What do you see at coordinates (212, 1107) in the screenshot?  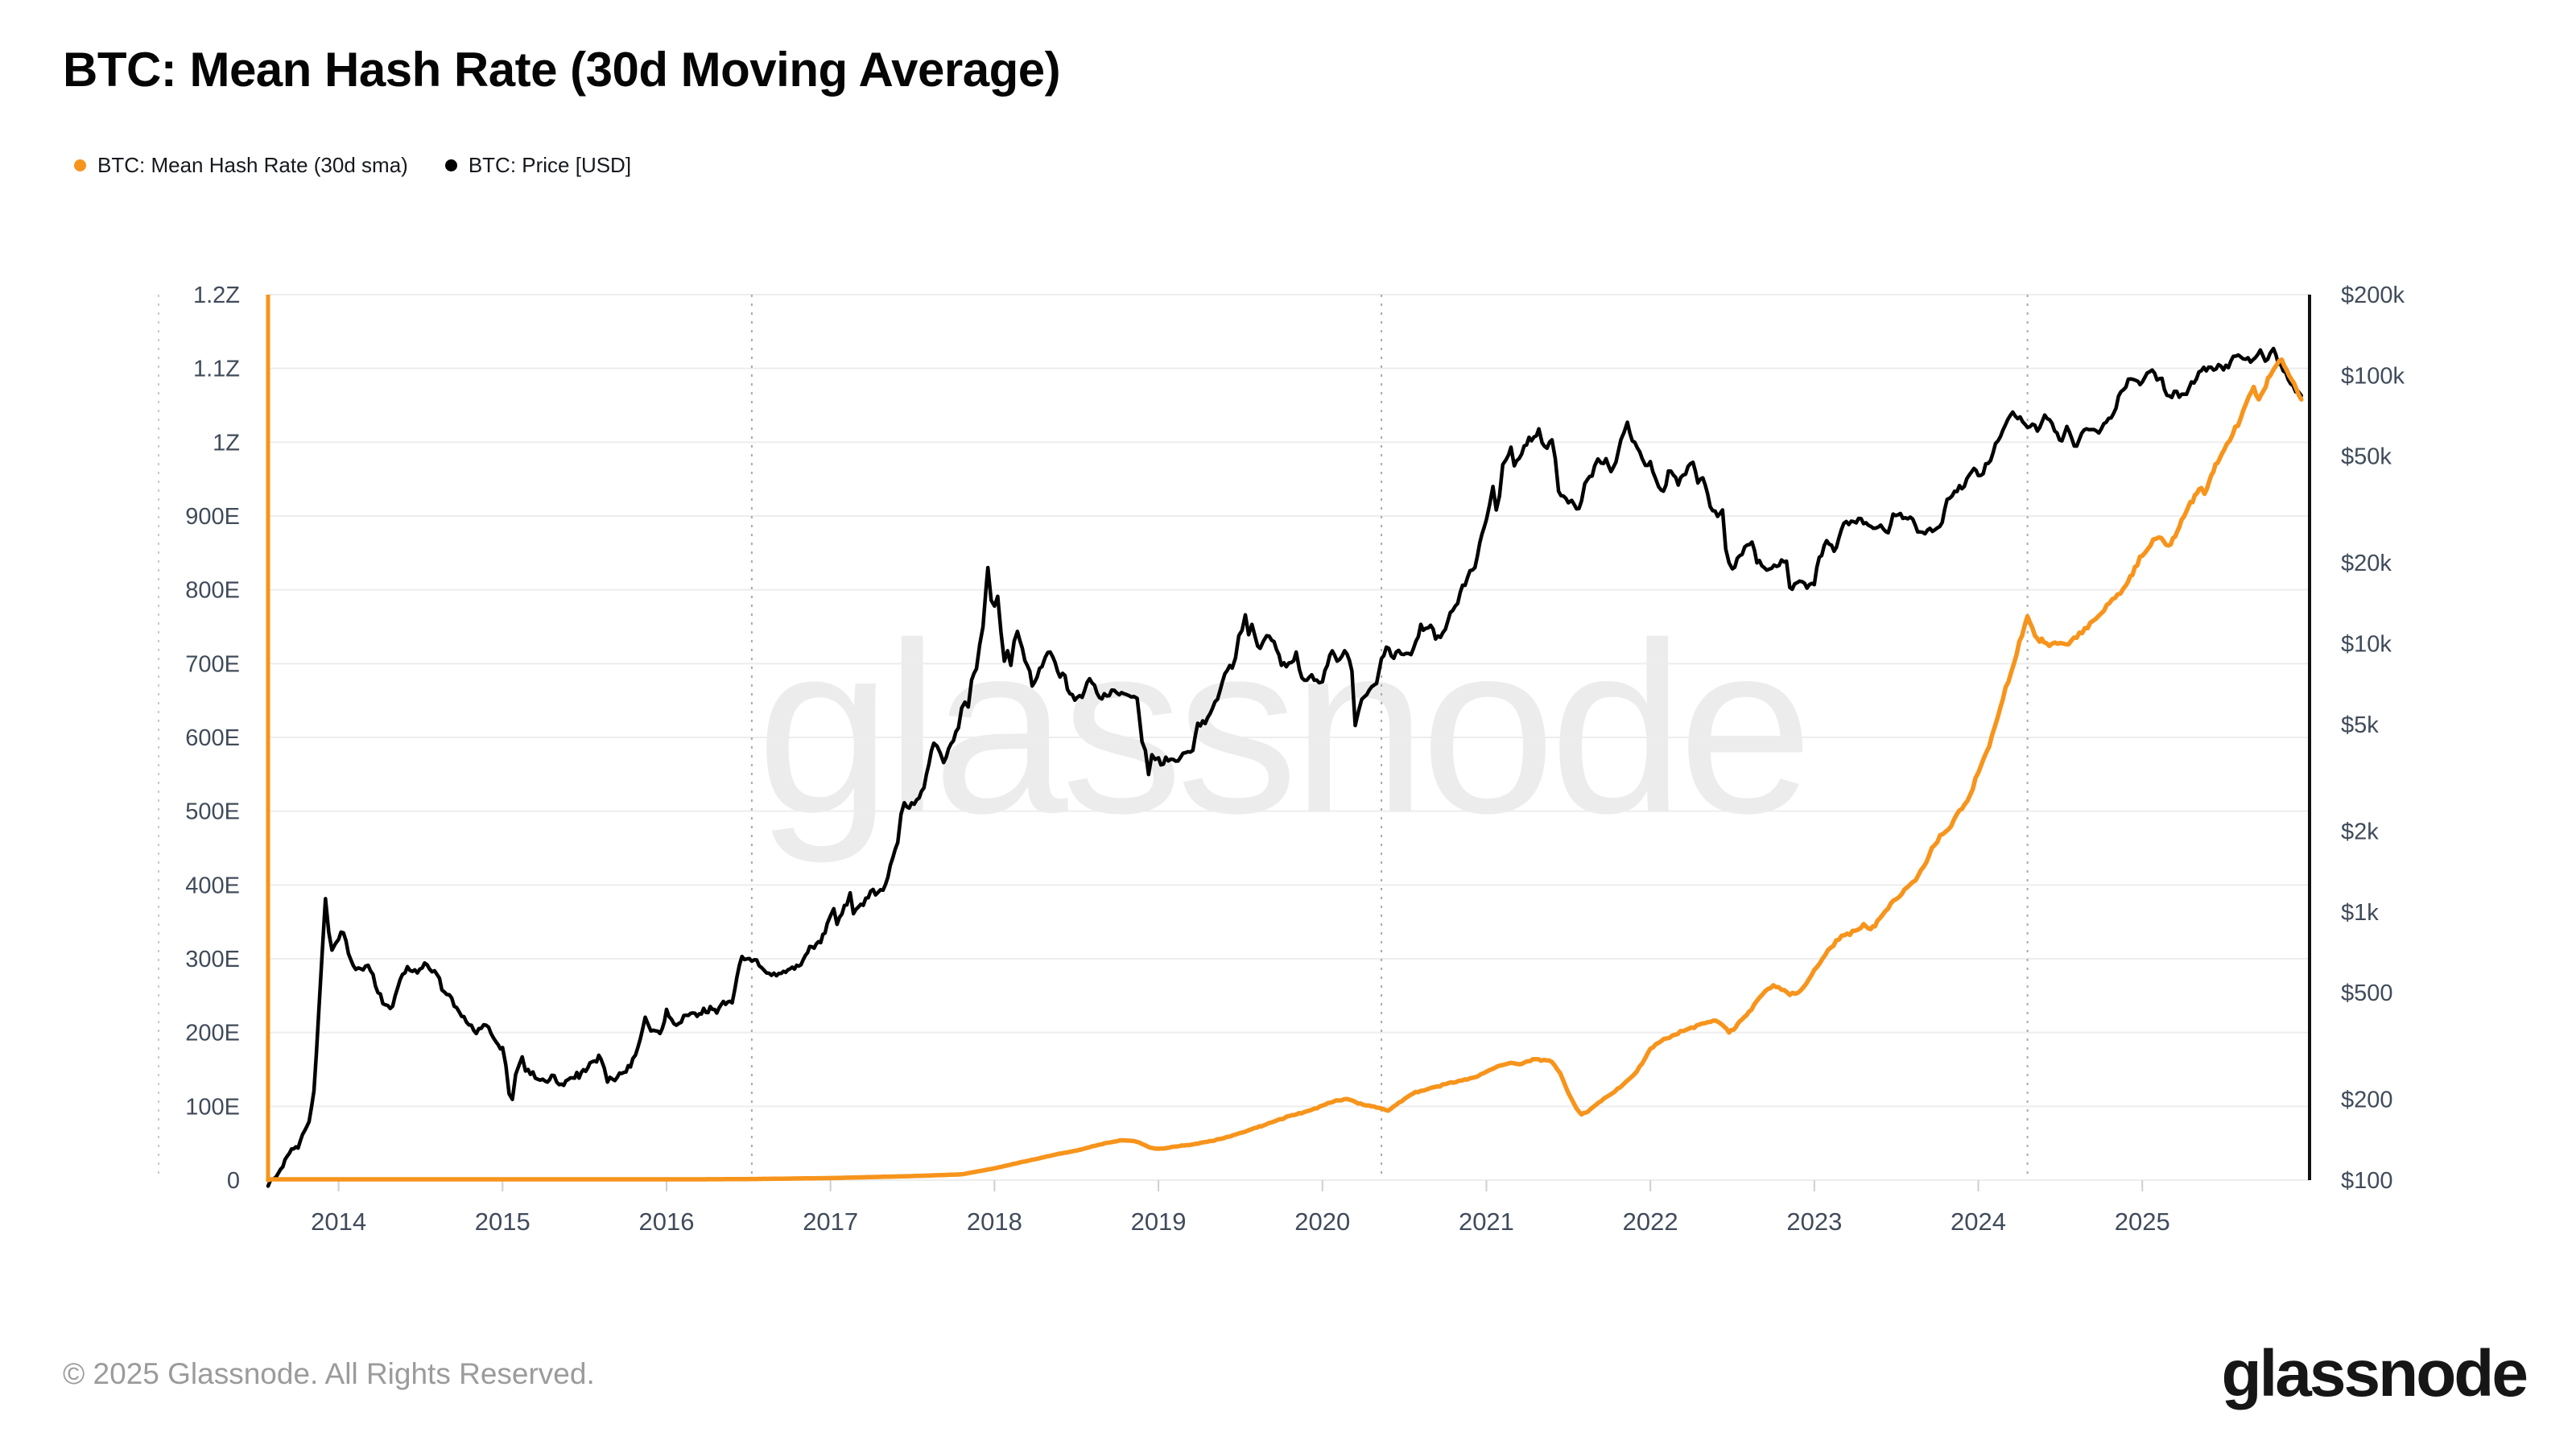 I see `y-left-tick-label: 100E` at bounding box center [212, 1107].